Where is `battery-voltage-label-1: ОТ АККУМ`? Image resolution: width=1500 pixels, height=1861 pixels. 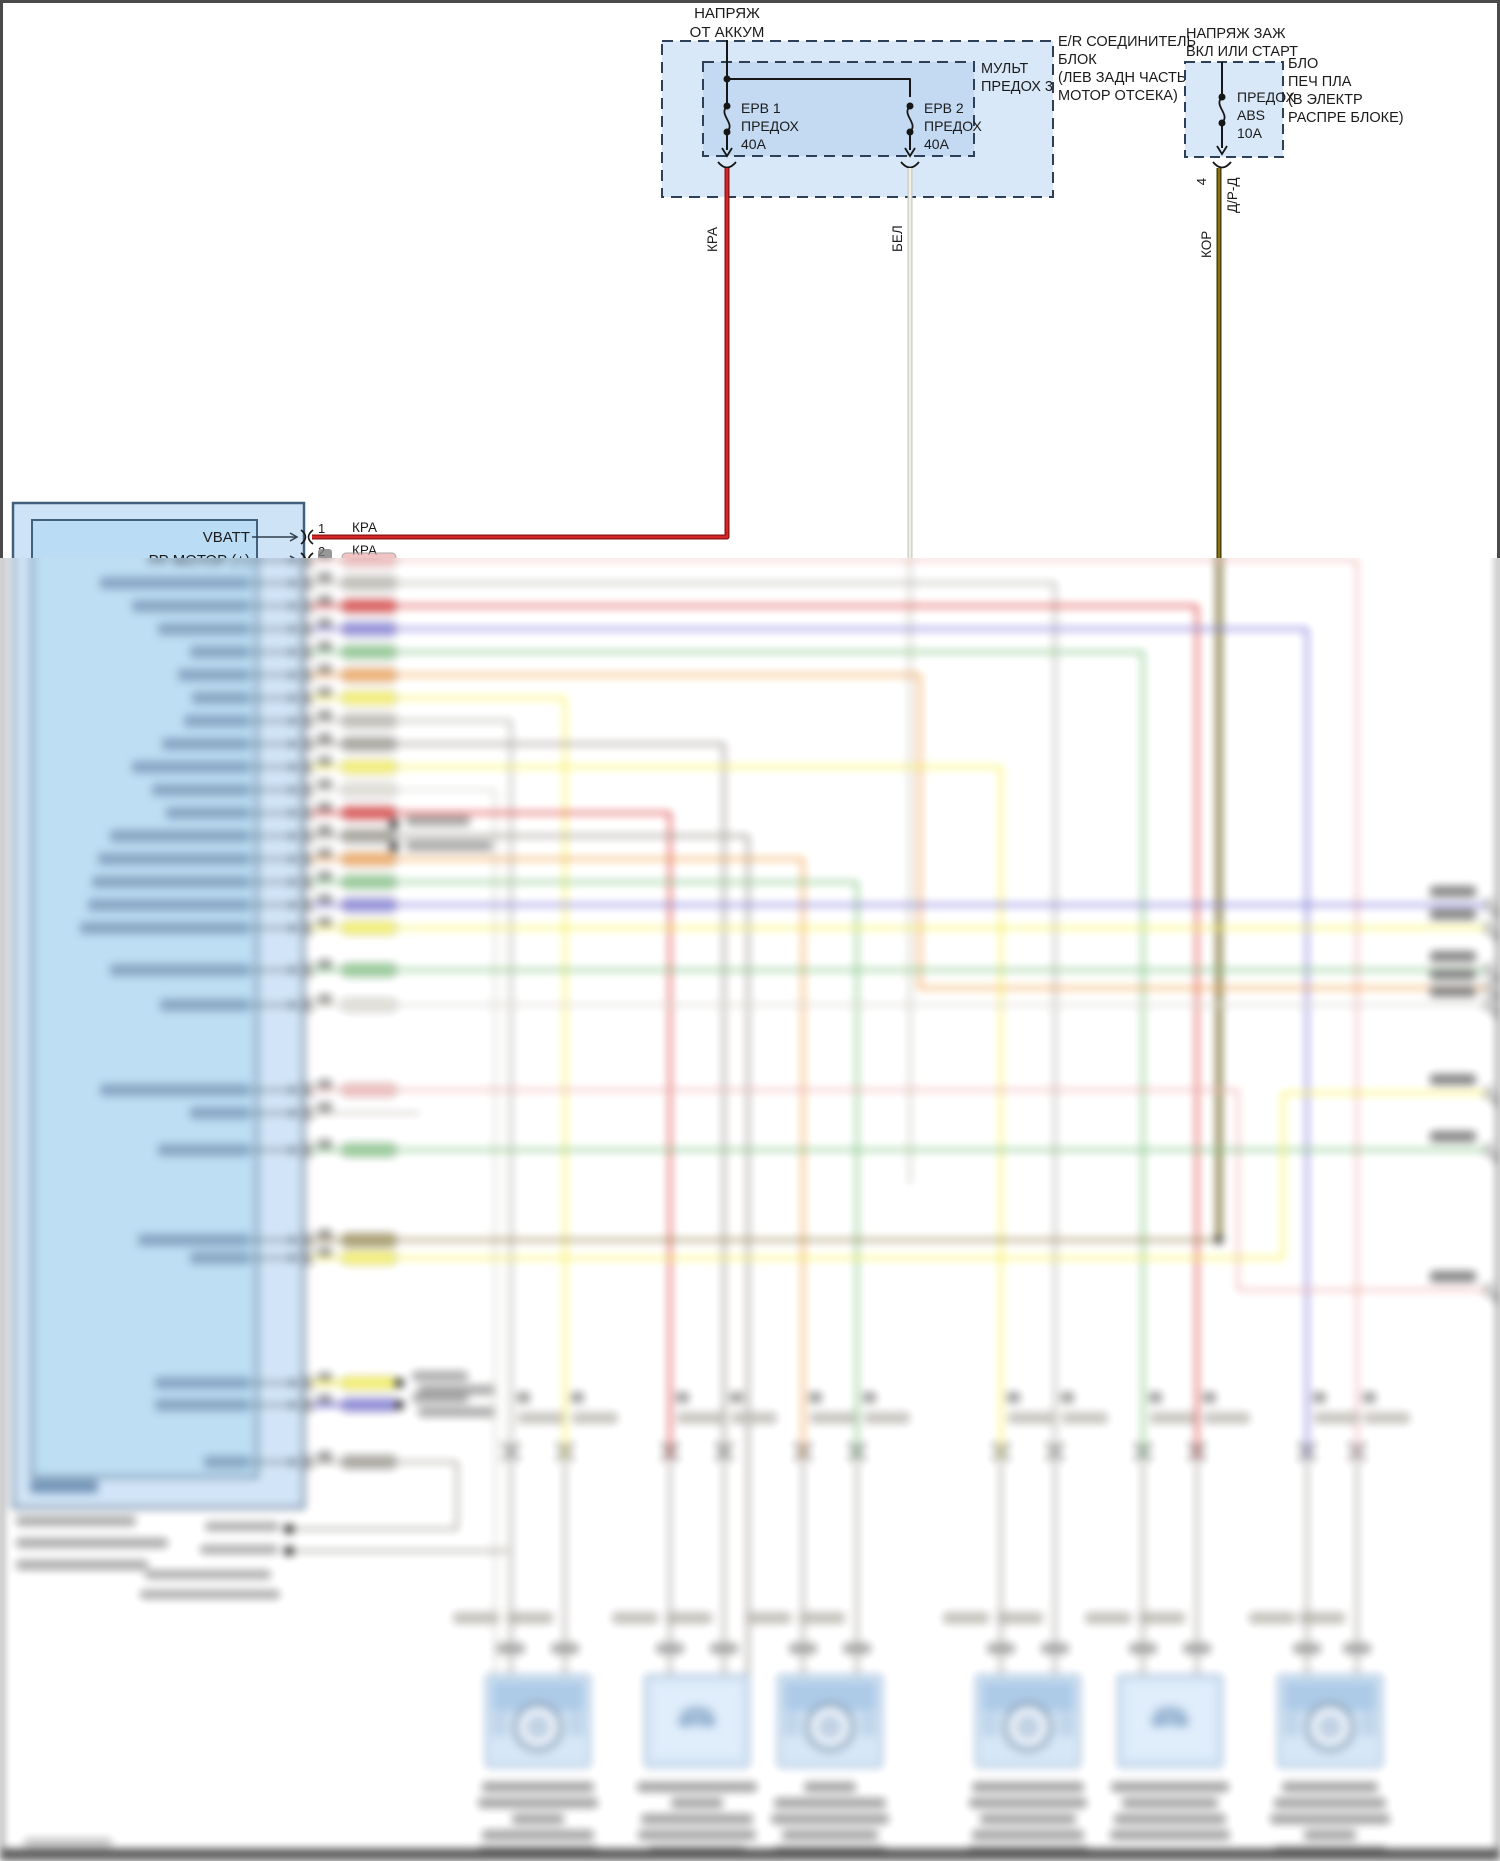
battery-voltage-label-1: ОТ АККУМ is located at coordinates (727, 32).